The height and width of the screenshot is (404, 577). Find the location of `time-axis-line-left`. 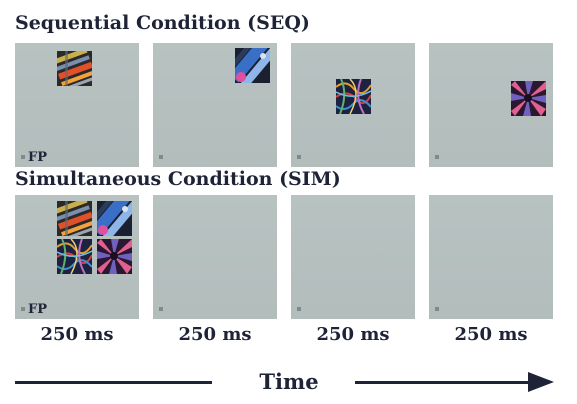

time-axis-line-left is located at coordinates (113, 382).